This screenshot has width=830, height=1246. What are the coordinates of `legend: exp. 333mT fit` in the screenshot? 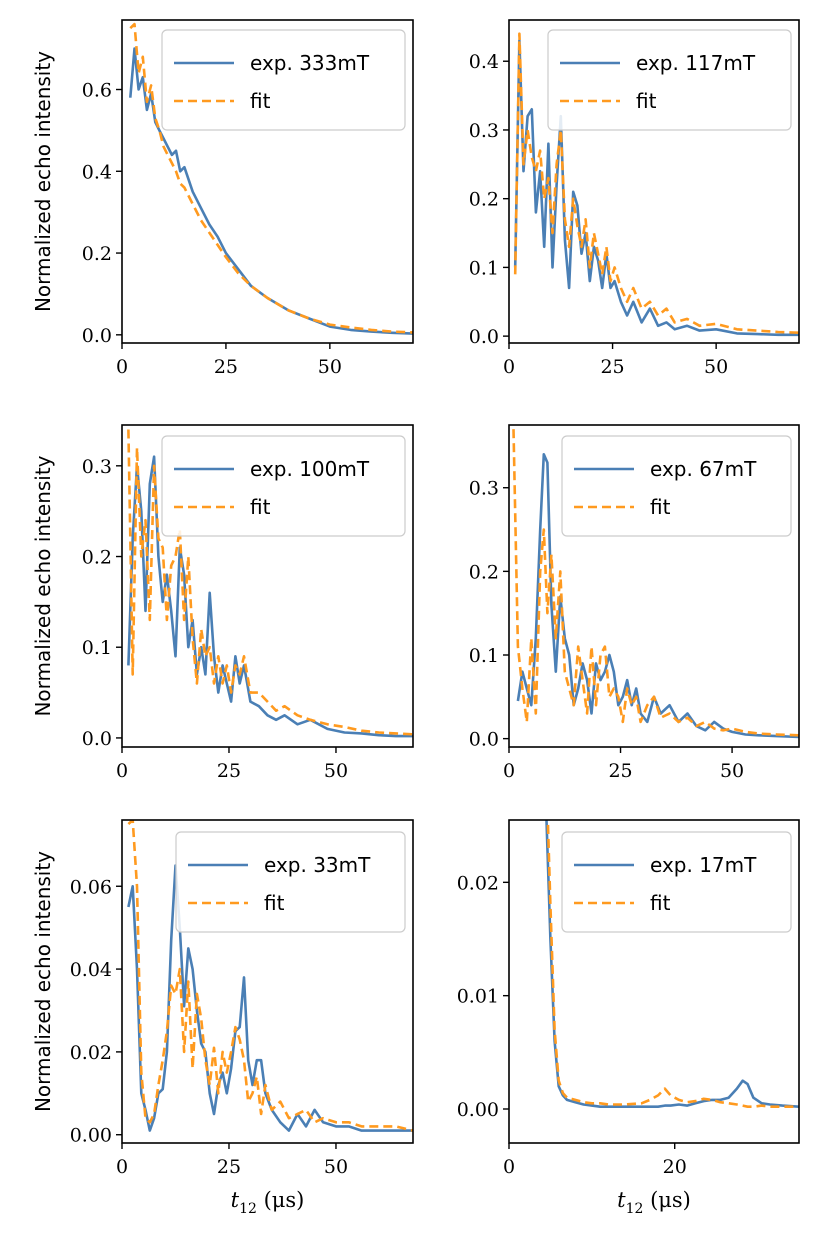 It's located at (283, 80).